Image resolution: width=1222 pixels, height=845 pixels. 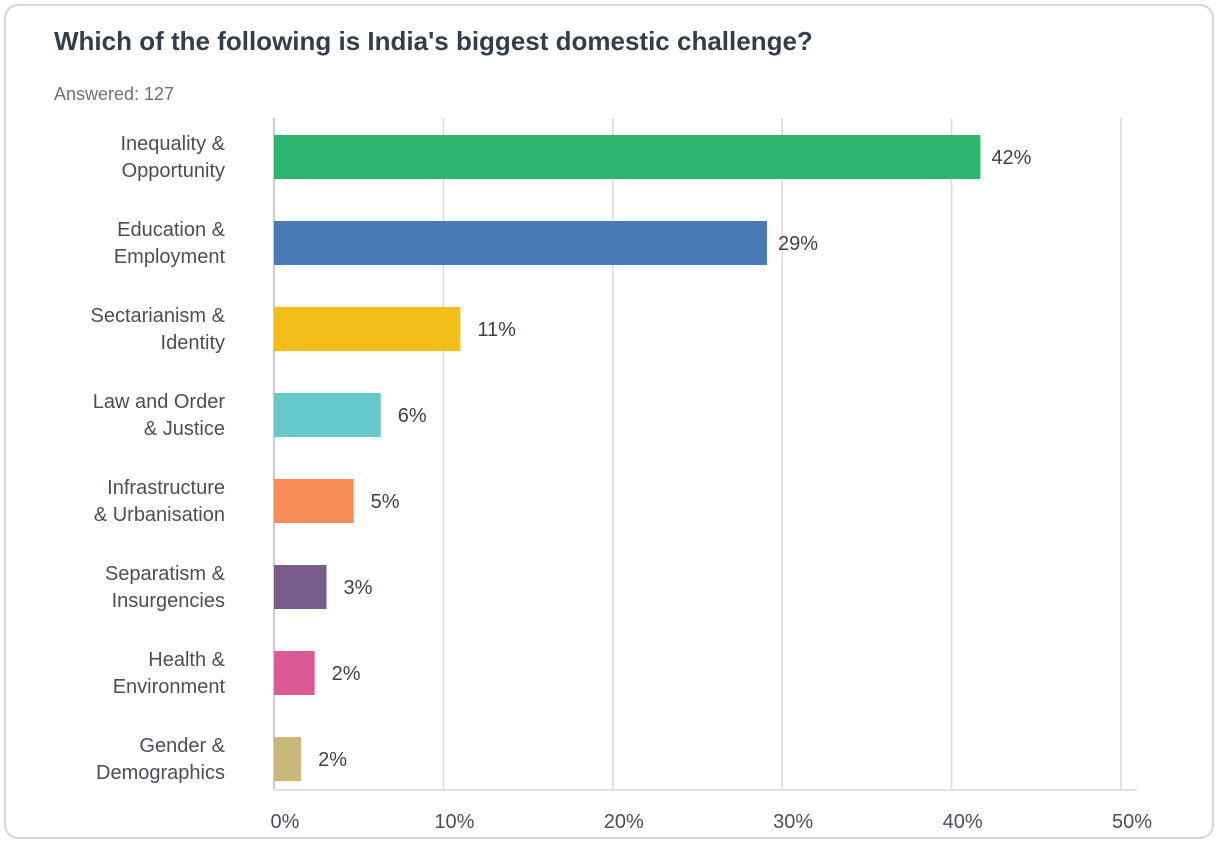 What do you see at coordinates (1011, 158) in the screenshot?
I see `data-label: 42%` at bounding box center [1011, 158].